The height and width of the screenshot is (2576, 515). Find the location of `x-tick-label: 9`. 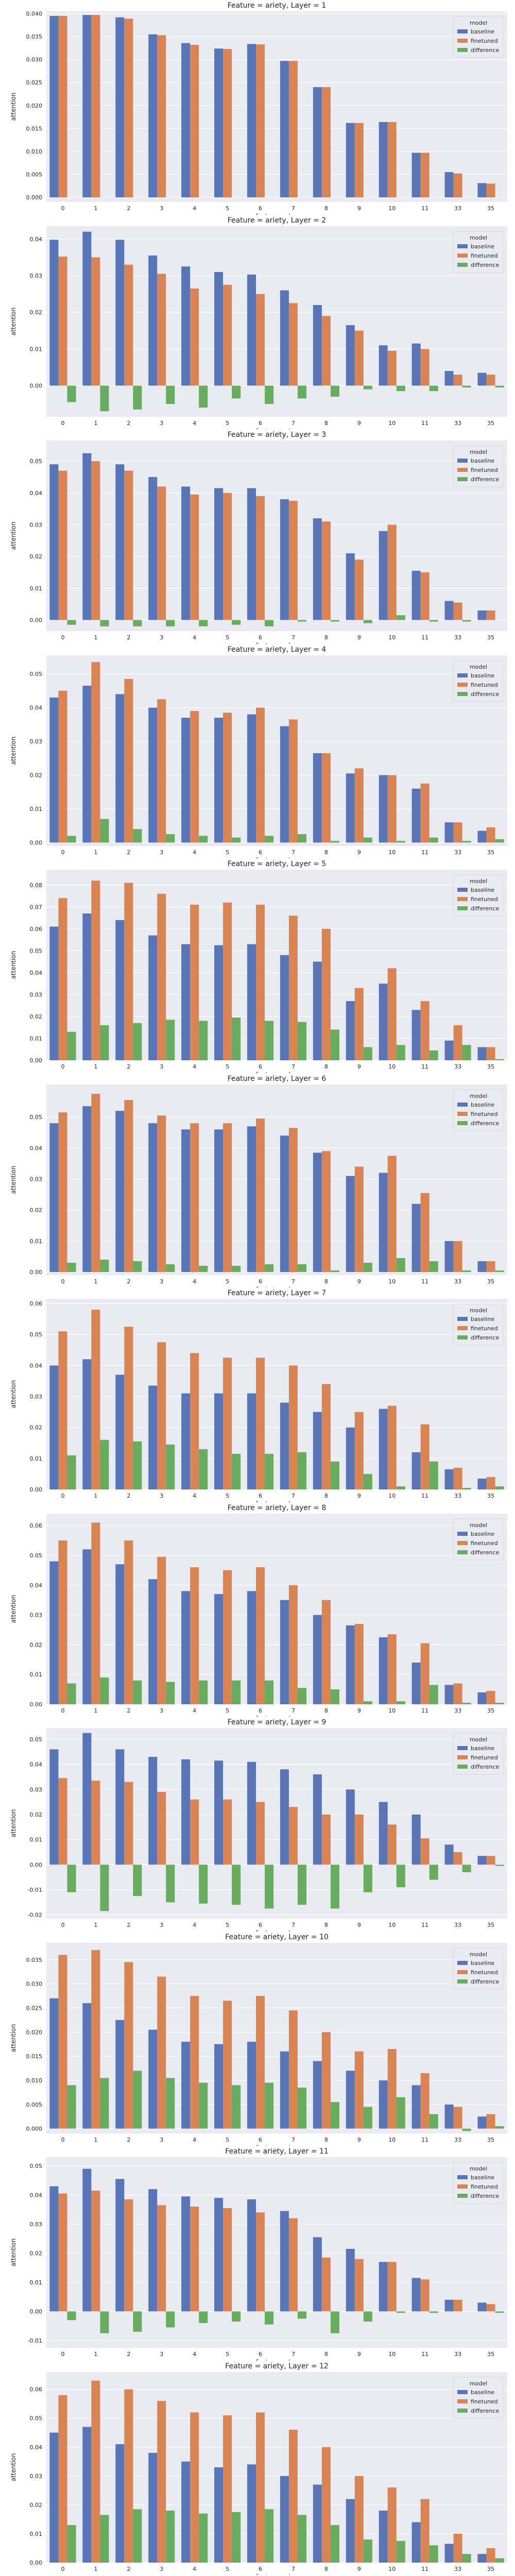

x-tick-label: 9 is located at coordinates (359, 1281).